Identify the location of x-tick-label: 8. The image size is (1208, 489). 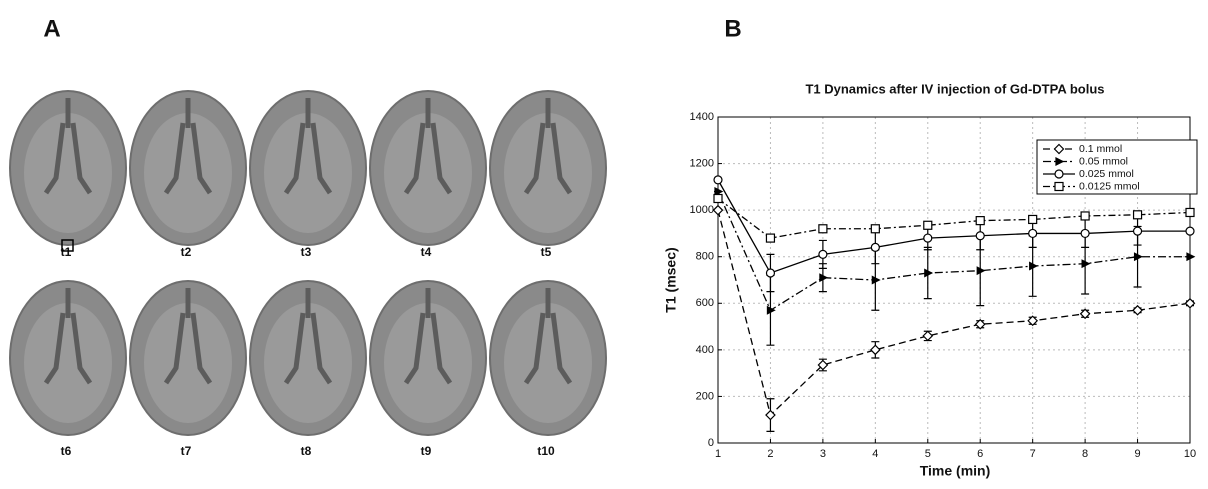
(1085, 454).